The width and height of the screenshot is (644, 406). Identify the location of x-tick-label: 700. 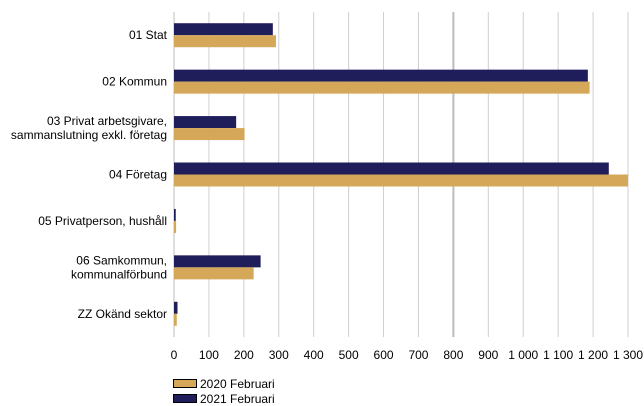
(418, 355).